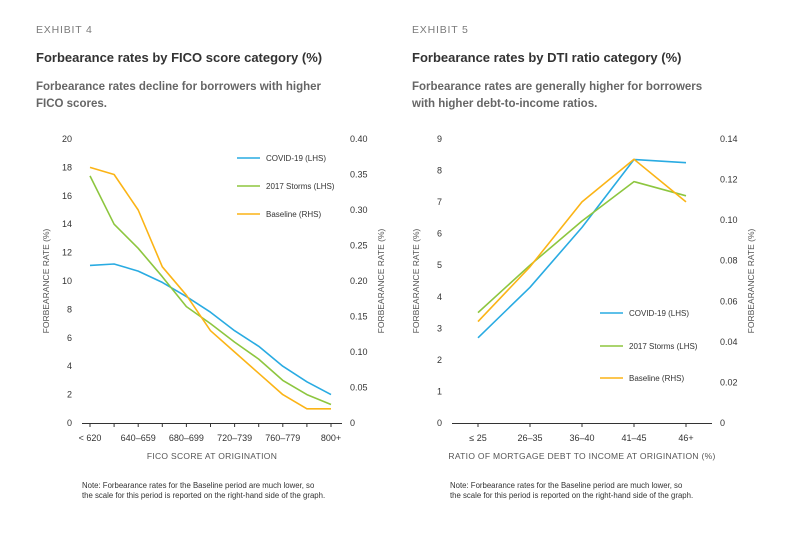 Image resolution: width=800 pixels, height=540 pixels. What do you see at coordinates (331, 438) in the screenshot?
I see `x-tick-label: 800+` at bounding box center [331, 438].